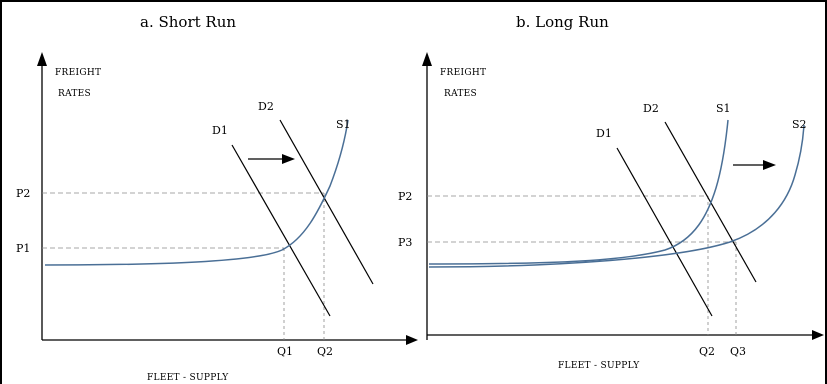 This screenshot has width=827, height=384. Describe the element at coordinates (220, 130) in the screenshot. I see `panel-a-d1-label: D1` at that location.